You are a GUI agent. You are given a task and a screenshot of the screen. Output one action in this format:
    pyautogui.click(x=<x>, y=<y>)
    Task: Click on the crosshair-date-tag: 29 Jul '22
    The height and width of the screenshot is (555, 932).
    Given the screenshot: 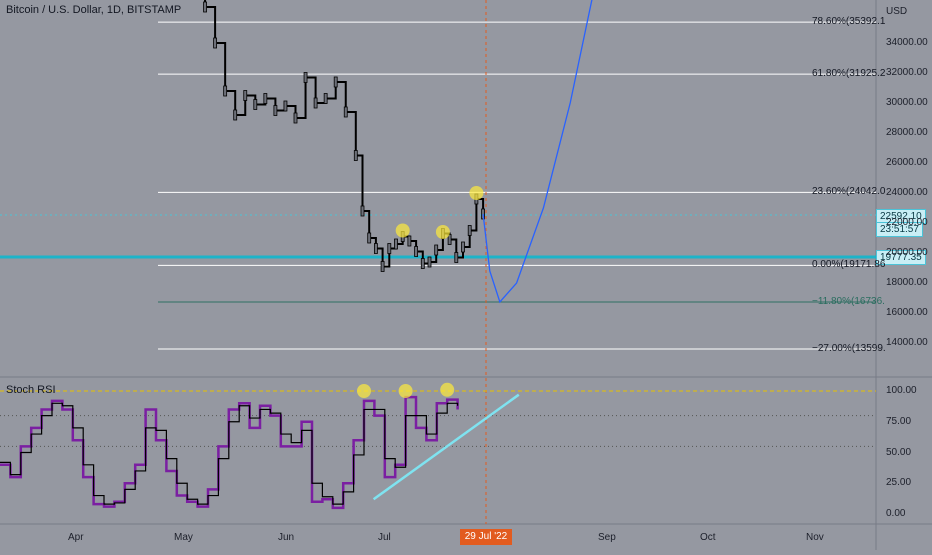 What is the action you would take?
    pyautogui.click(x=486, y=537)
    